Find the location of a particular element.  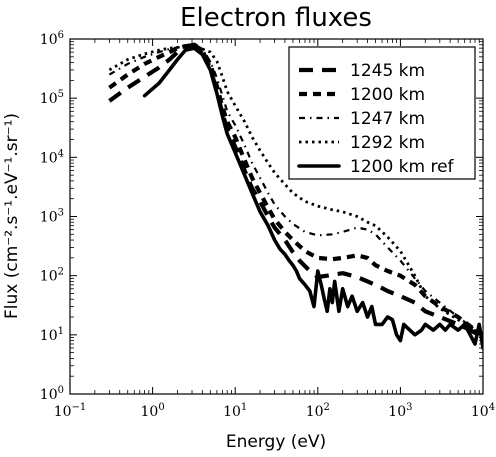

y-tick-label-3: 103 is located at coordinates (52, 217).